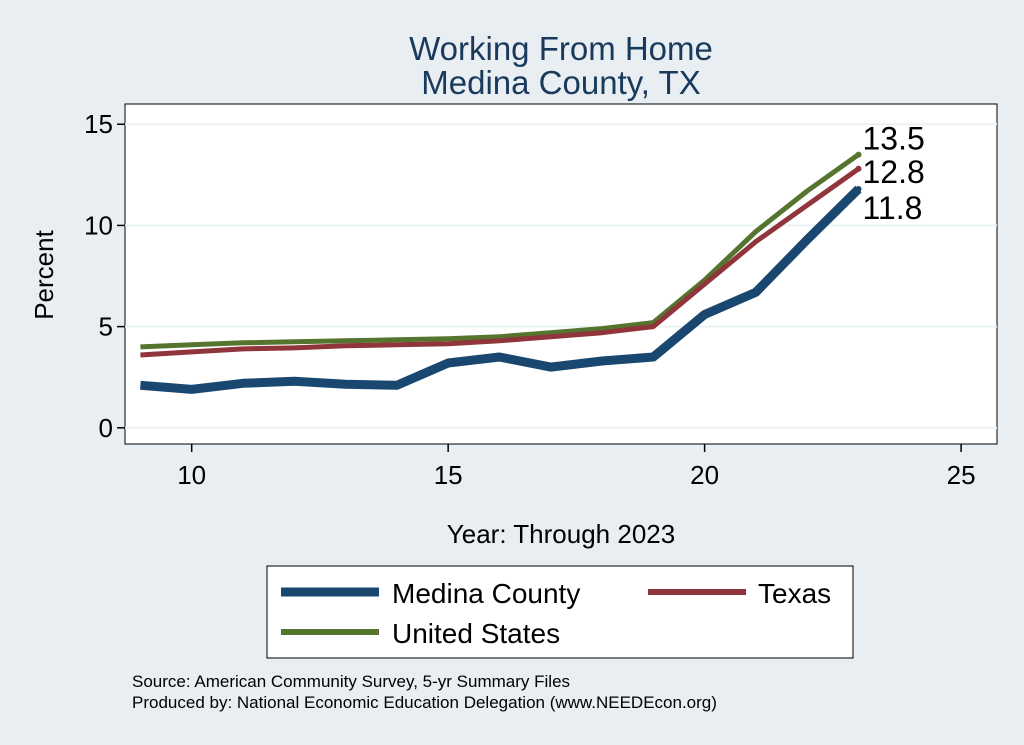 The image size is (1024, 745). Describe the element at coordinates (191, 475) in the screenshot. I see `x-tick-label: 10` at that location.